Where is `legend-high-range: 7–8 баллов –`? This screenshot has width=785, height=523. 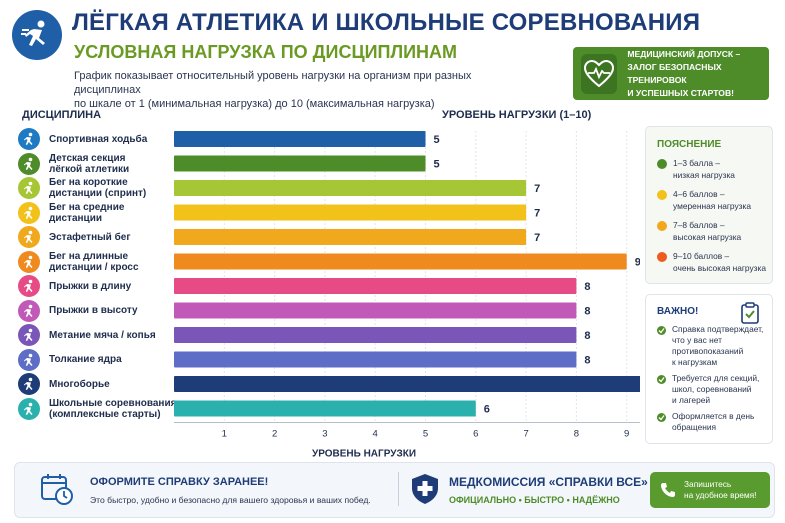
legend-high-range: 7–8 баллов – is located at coordinates (699, 225).